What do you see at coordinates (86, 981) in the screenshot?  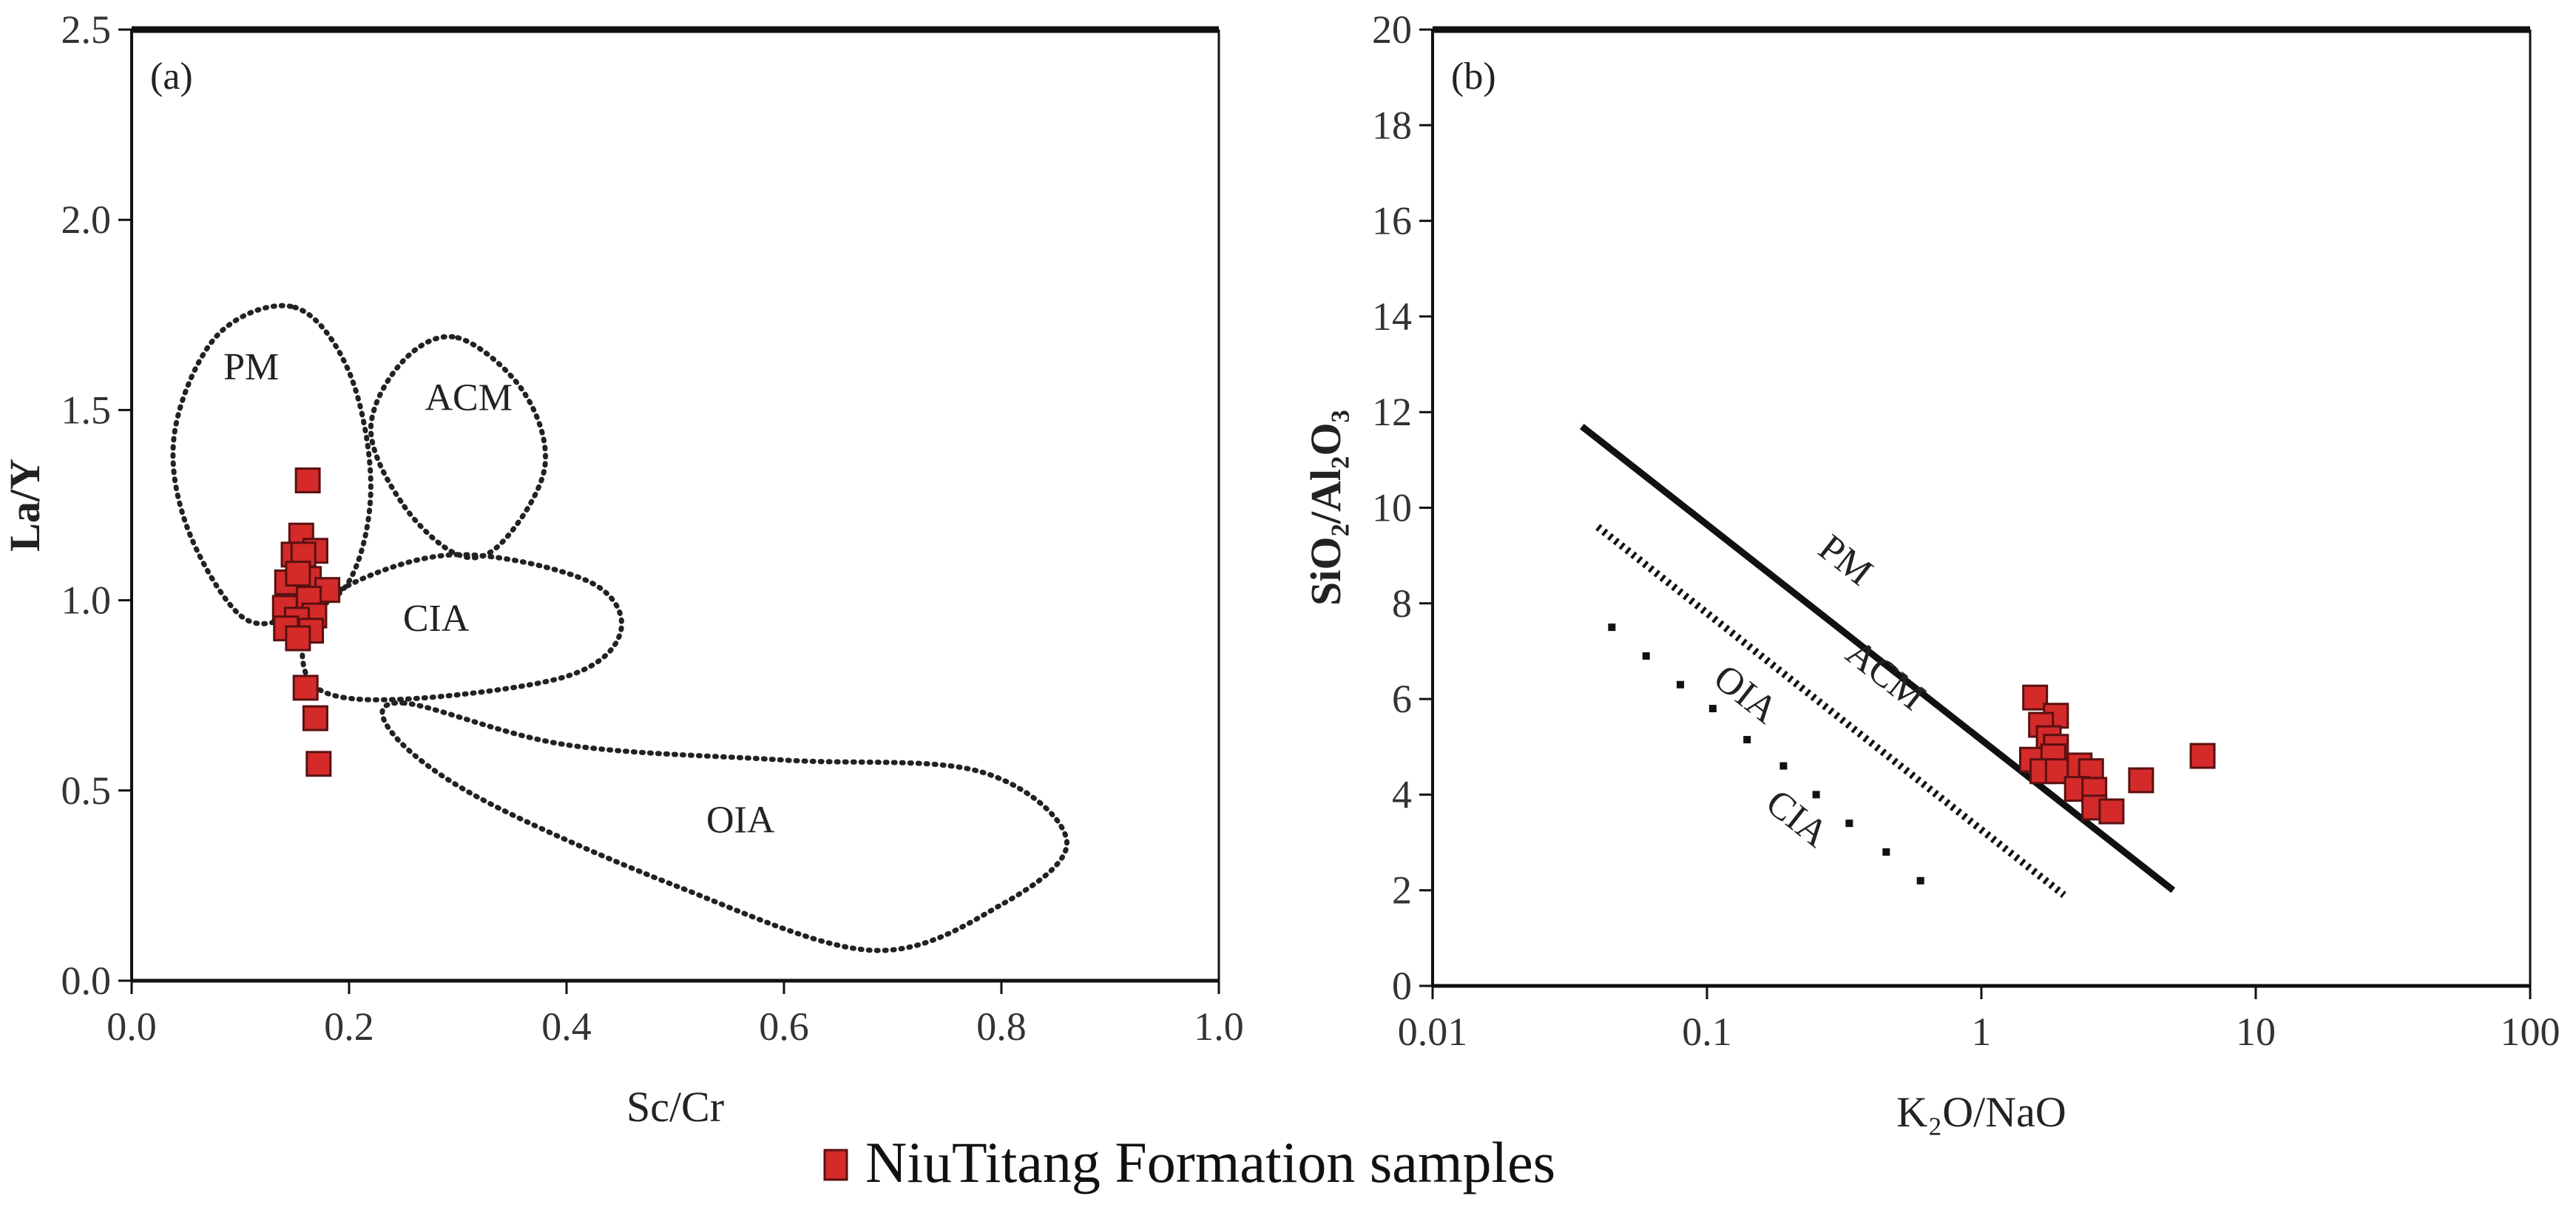 I see `y-tick-label: 0.0` at bounding box center [86, 981].